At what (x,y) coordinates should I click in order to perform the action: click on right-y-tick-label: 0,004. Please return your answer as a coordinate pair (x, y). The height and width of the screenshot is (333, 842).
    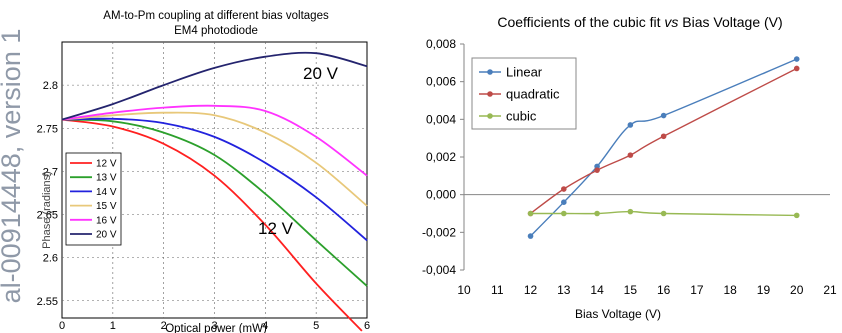
    Looking at the image, I should click on (441, 119).